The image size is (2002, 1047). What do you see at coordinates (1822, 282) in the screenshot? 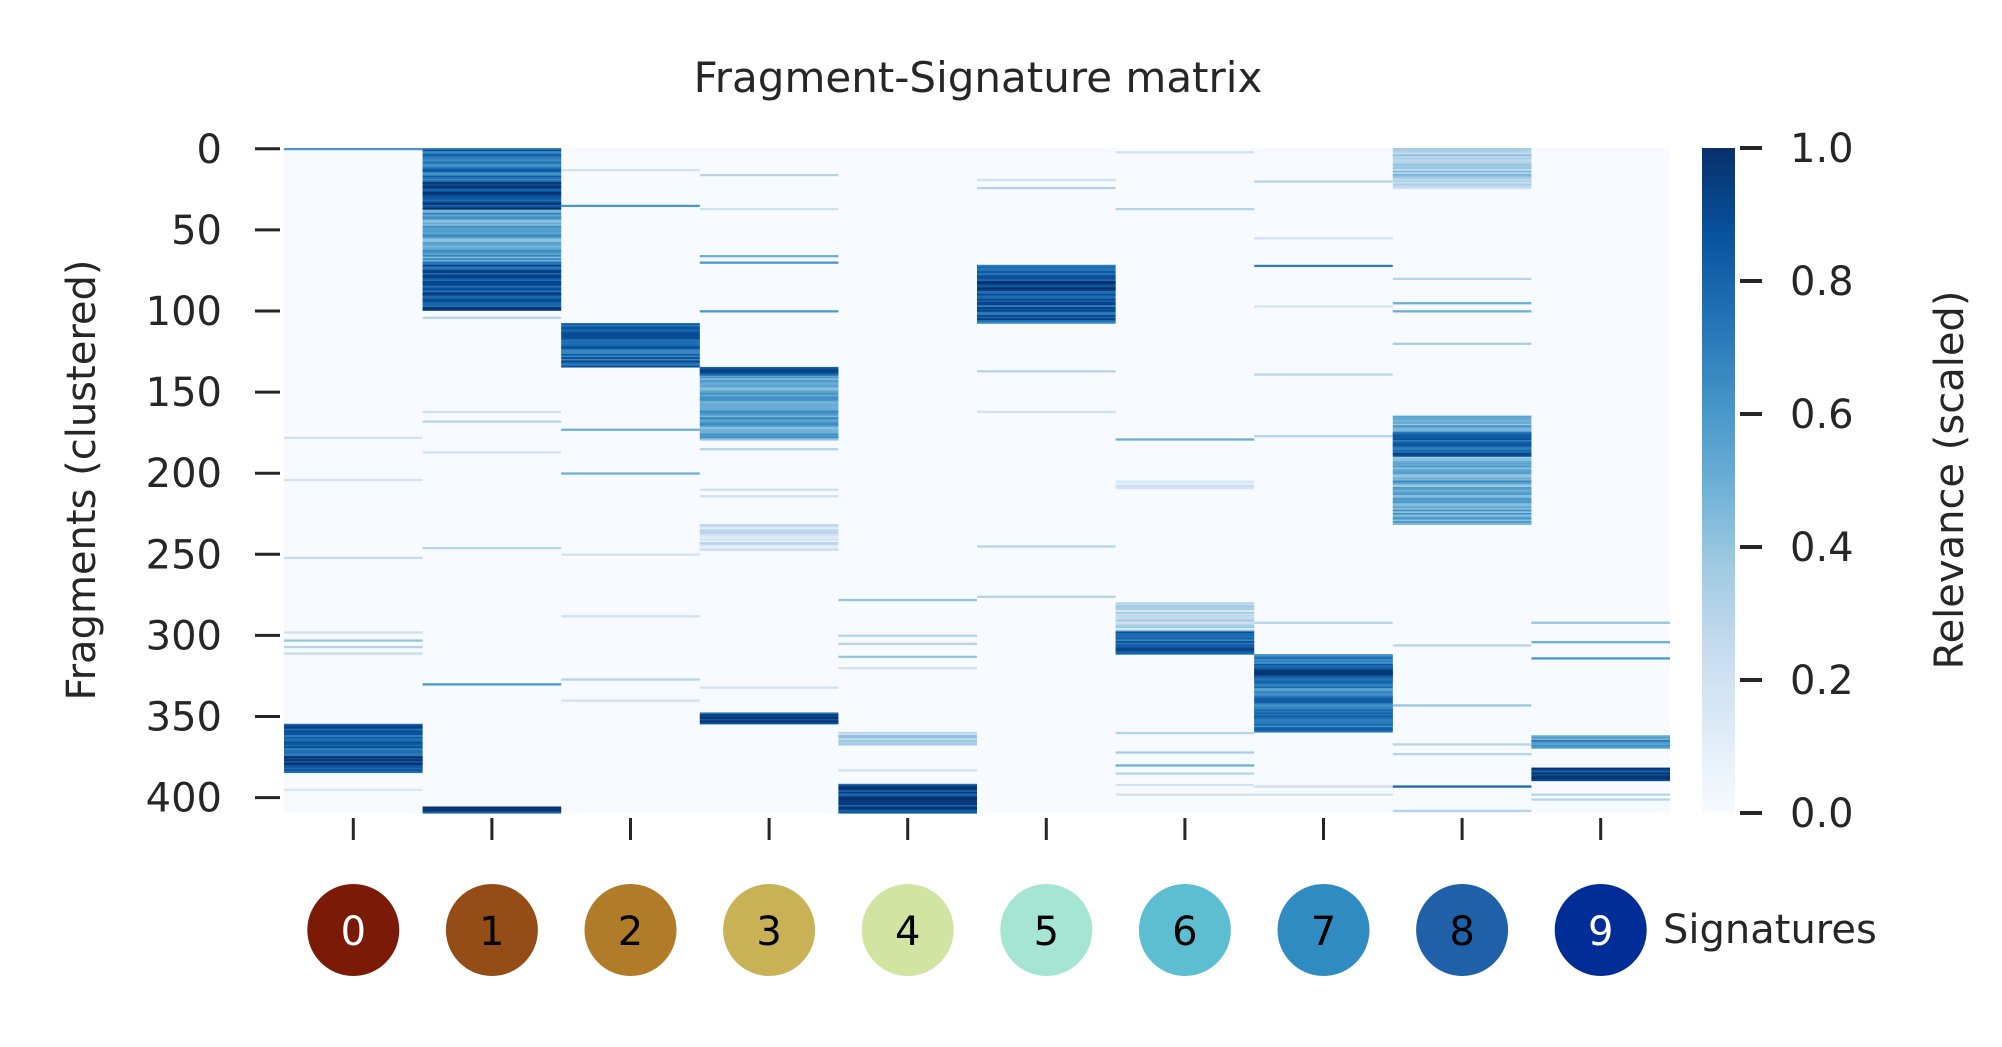
I see `colorbar-tick-label: 0.8` at bounding box center [1822, 282].